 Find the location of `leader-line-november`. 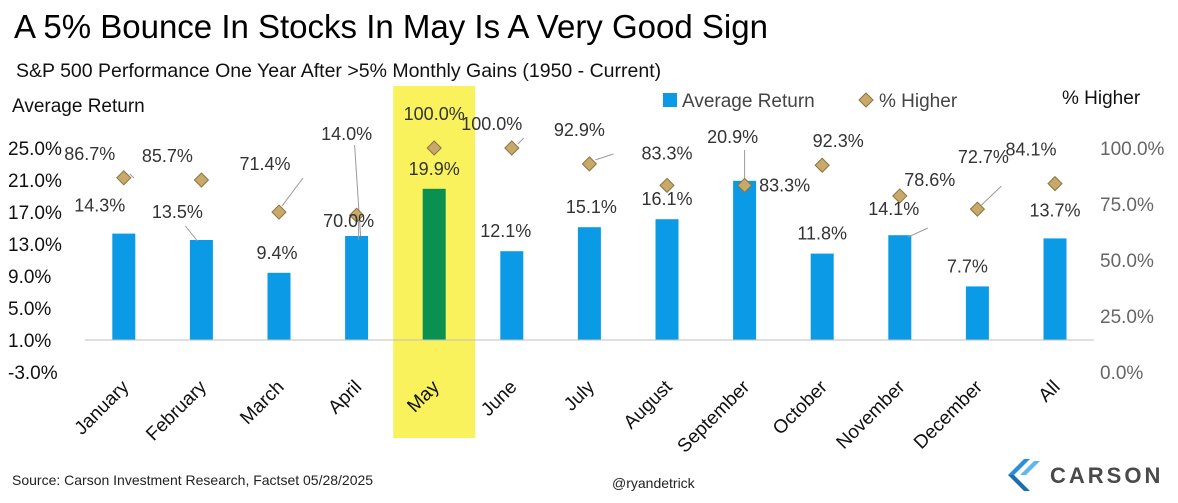

leader-line-november is located at coordinates (918, 232).